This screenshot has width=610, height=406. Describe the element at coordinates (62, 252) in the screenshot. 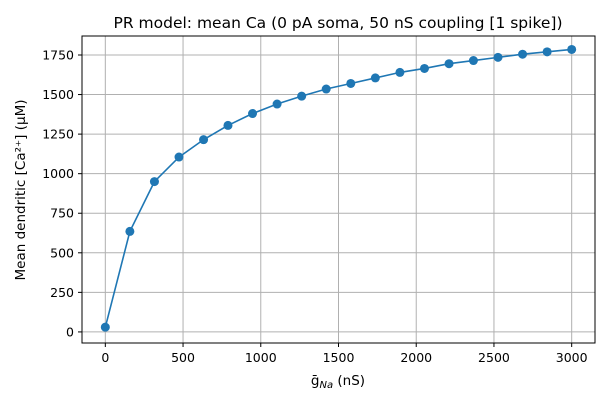

I see `y-tick-label: 500` at that location.